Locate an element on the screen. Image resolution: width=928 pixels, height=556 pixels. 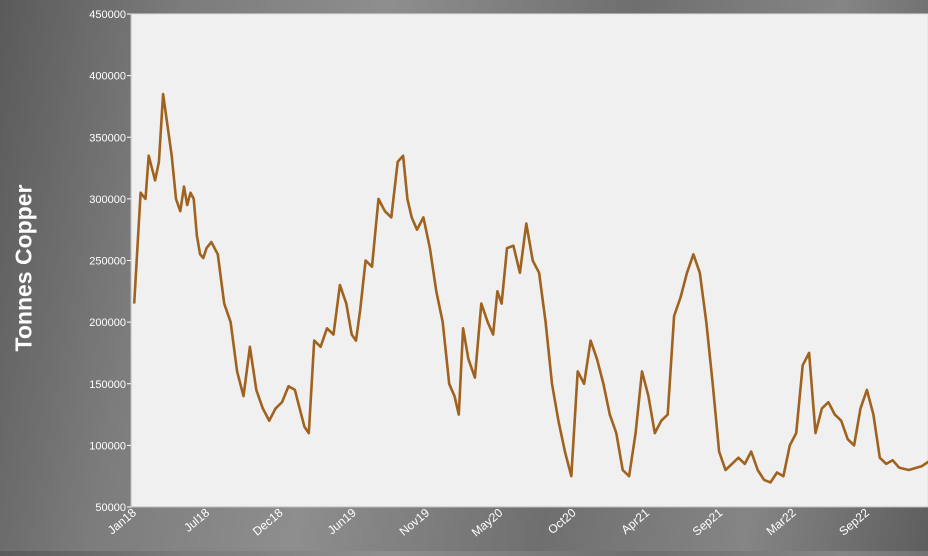
y-tick-label: 100000 is located at coordinates (107, 446).